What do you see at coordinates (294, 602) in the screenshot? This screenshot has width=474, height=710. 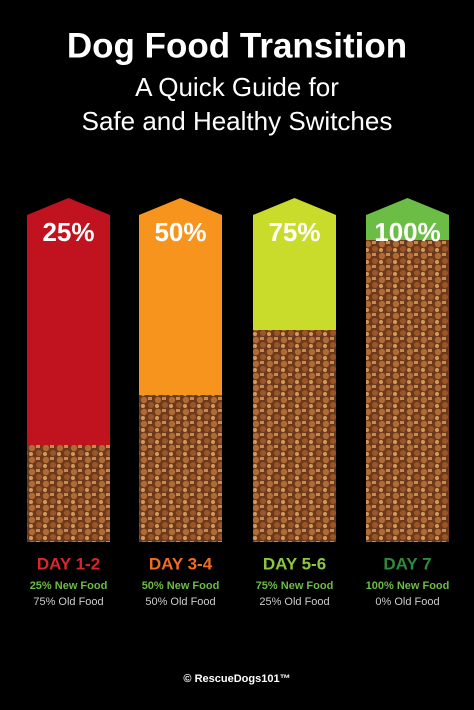 I see `old-food: 25% Old Food` at bounding box center [294, 602].